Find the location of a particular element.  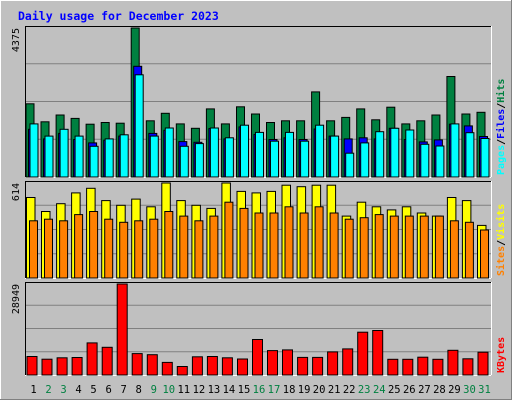

x-tick-label: 20 is located at coordinates (319, 390).